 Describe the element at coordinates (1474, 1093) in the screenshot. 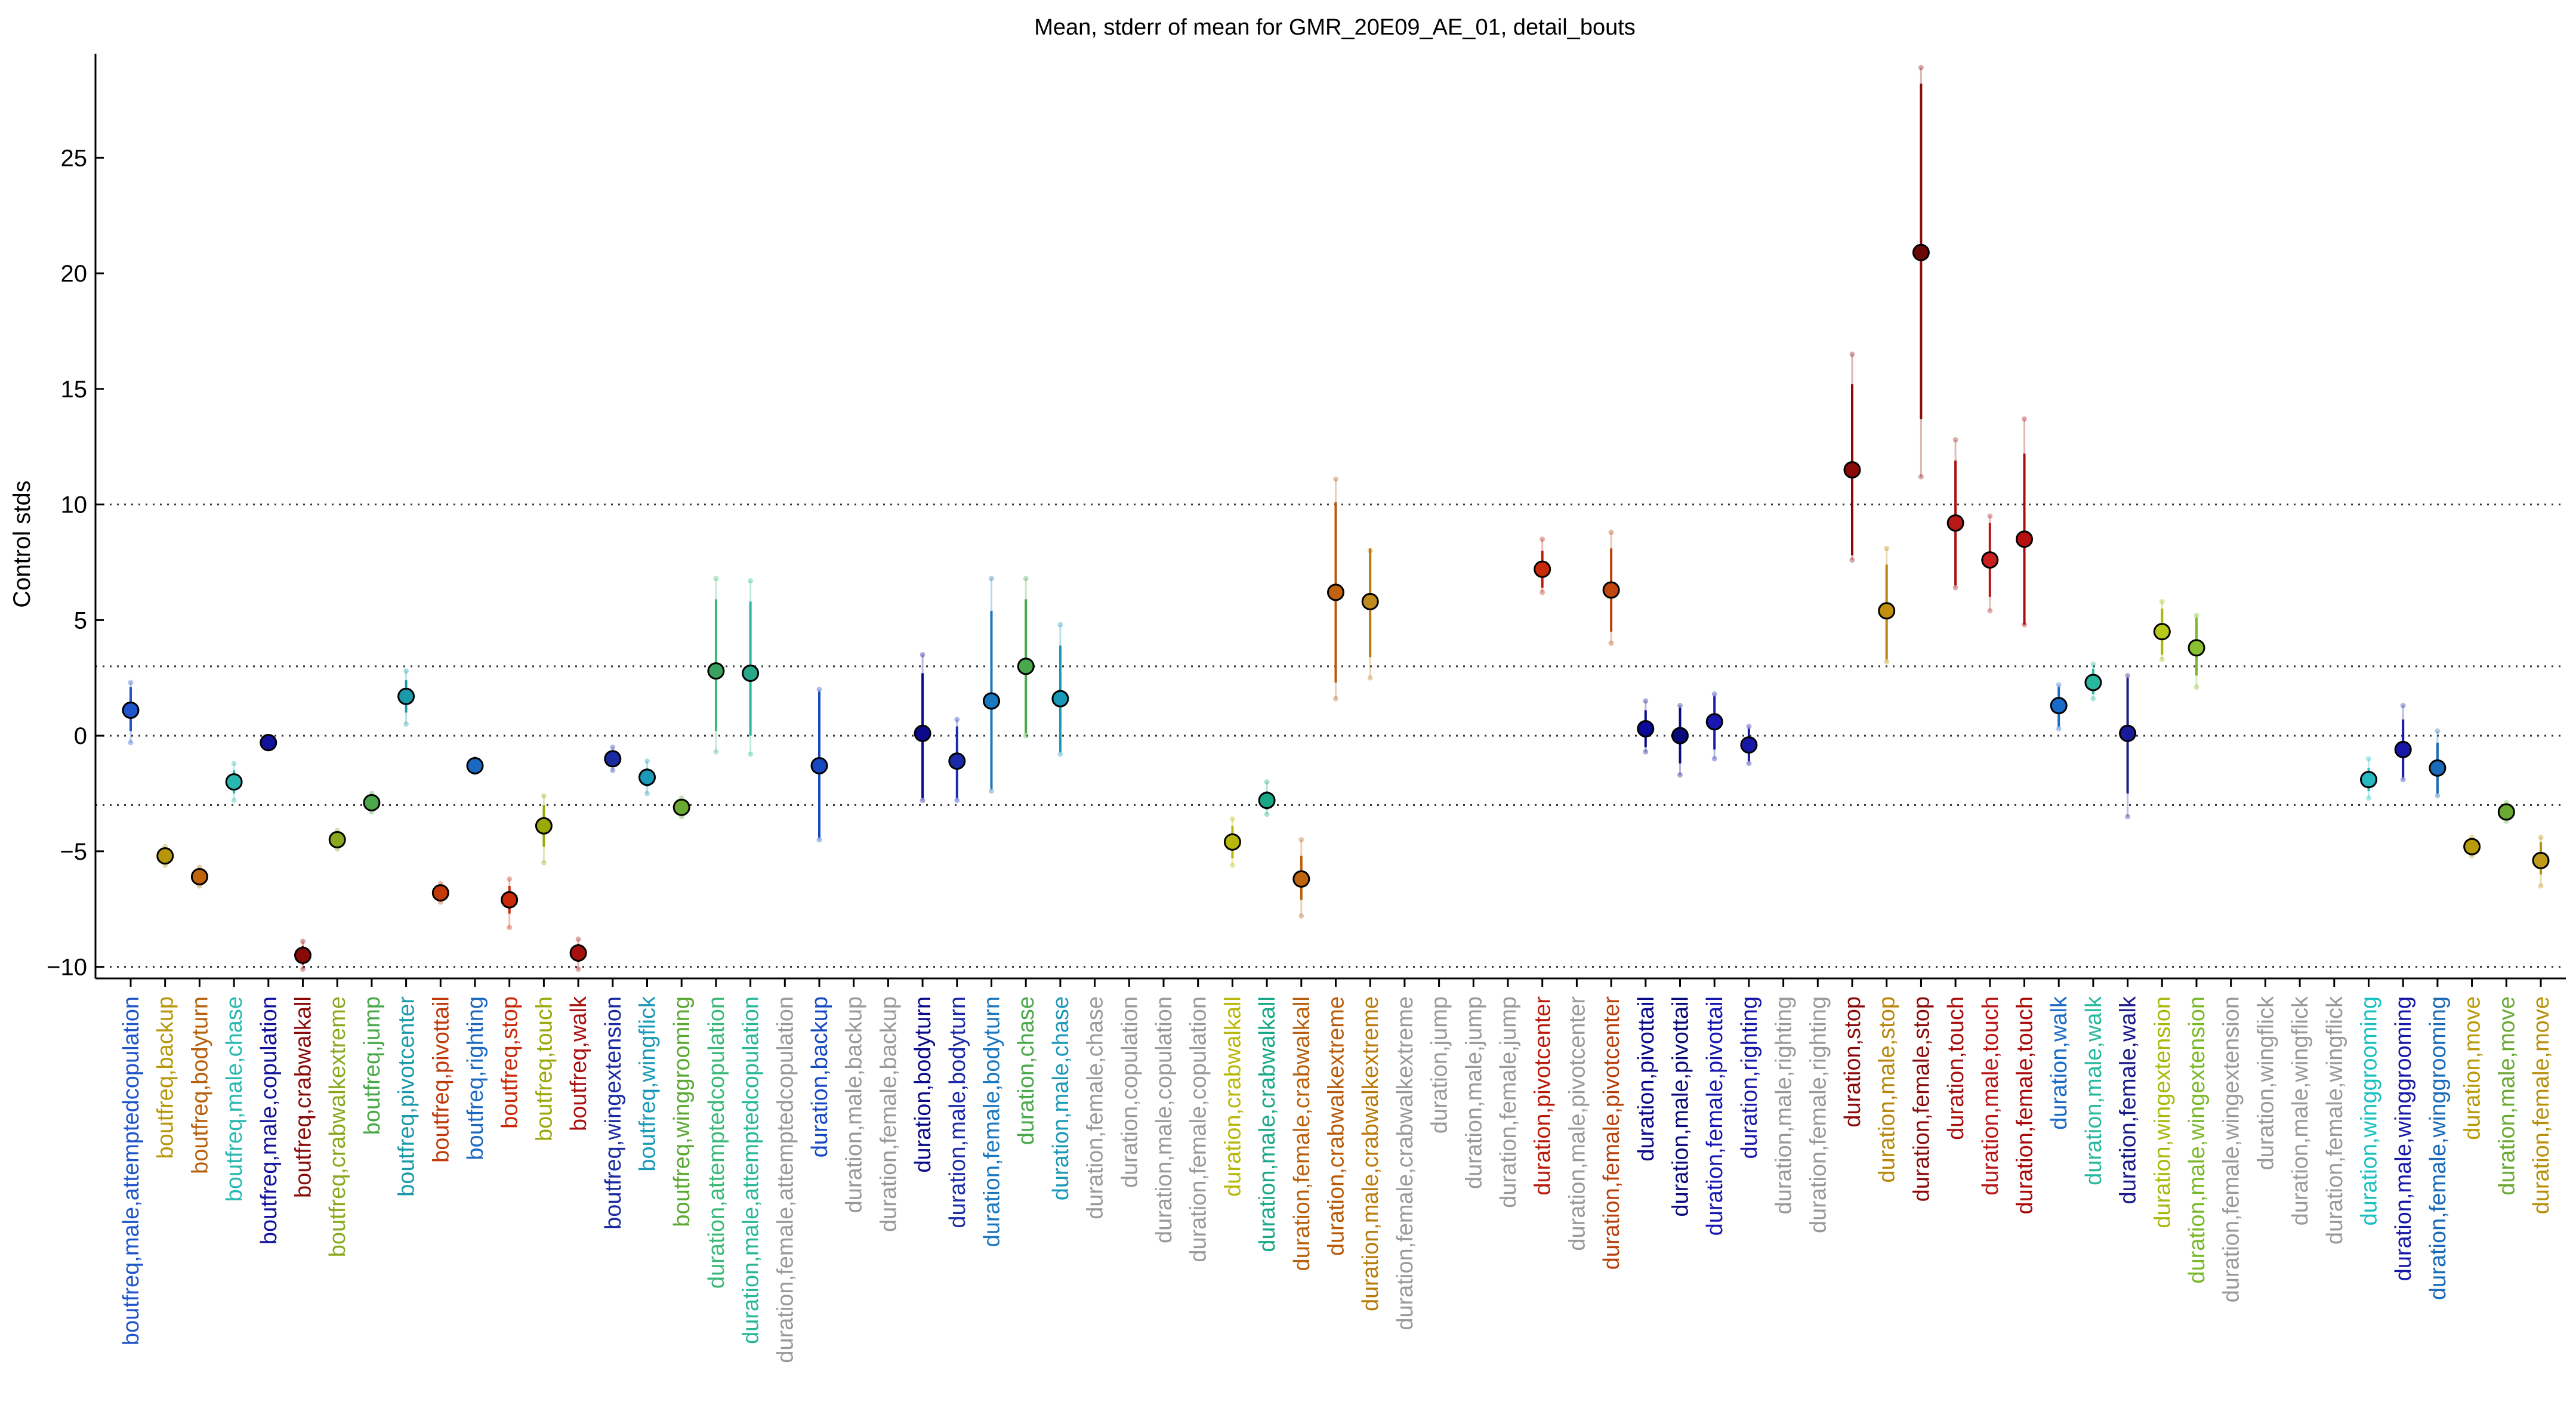

I see `x-tick-label: duration,male,jump` at that location.